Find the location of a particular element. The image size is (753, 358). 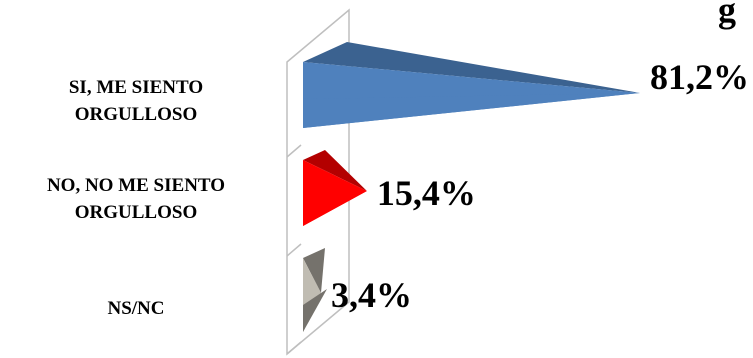

axis-floor-line is located at coordinates (294, 348).